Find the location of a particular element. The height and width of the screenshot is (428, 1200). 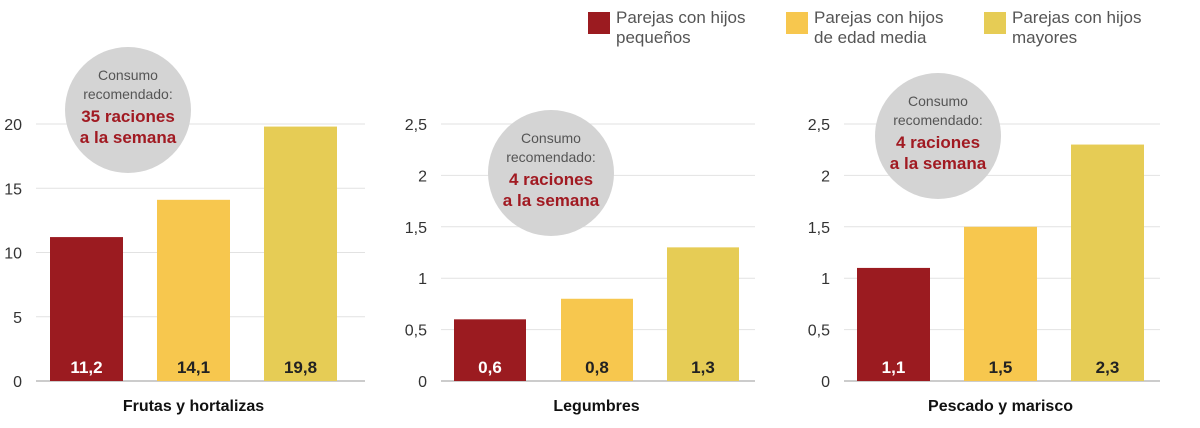

y-tick-label: 10 is located at coordinates (13, 254).